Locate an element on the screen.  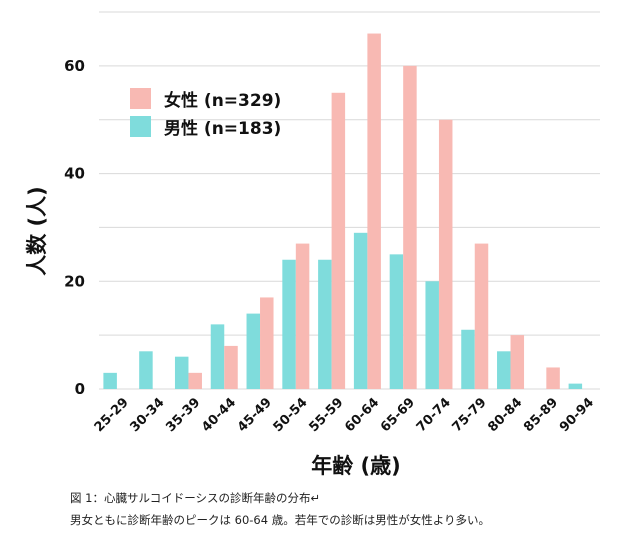
figure-description: 男女ともに診断年齢のピークは 60-64 歳。若年での診断は男性が女性より多い。 is located at coordinates (280, 520).